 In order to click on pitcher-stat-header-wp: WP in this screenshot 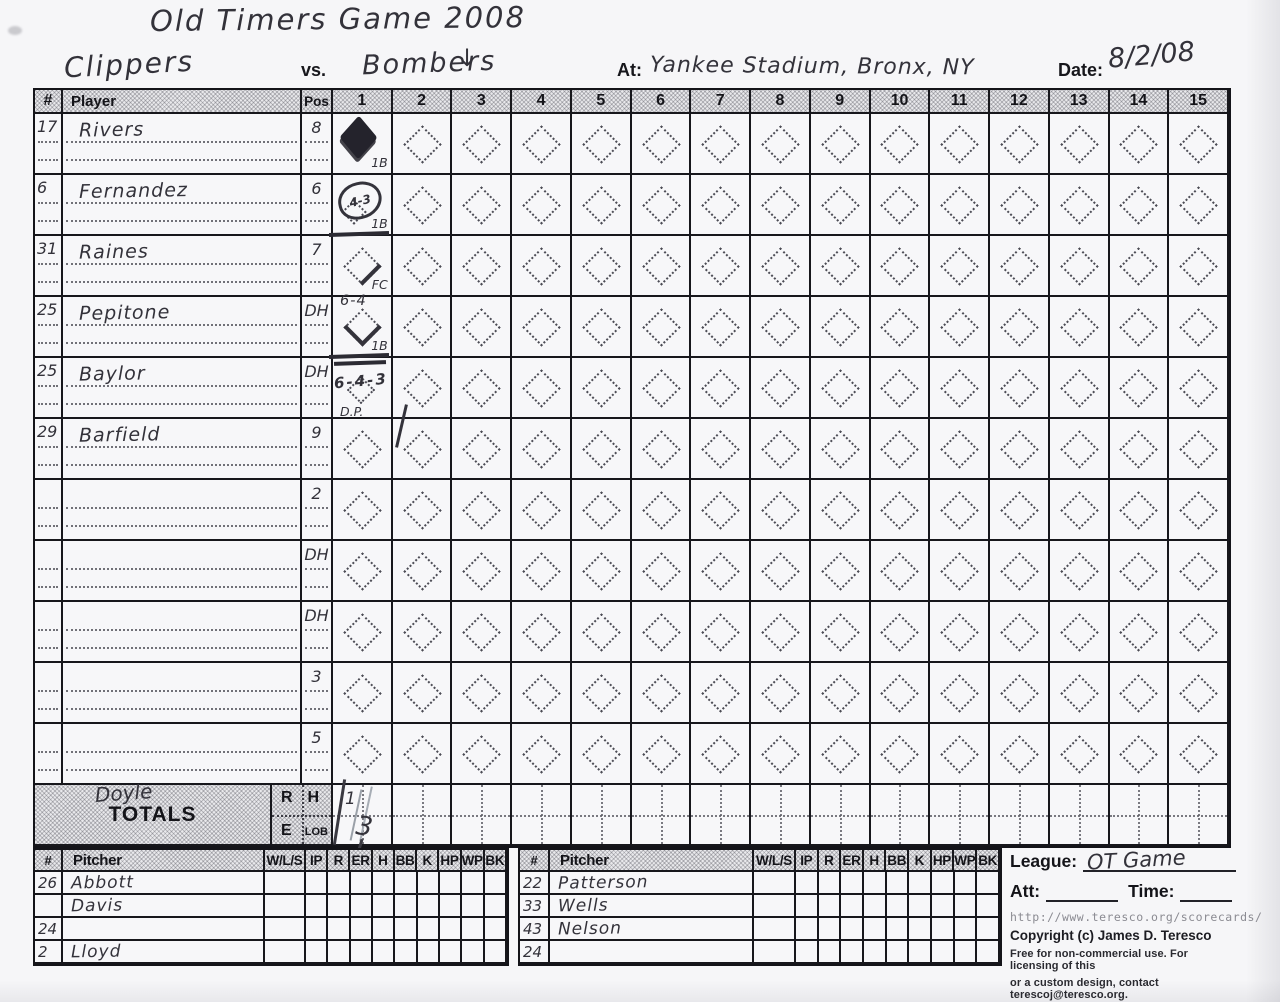, I will do `click(473, 861)`.